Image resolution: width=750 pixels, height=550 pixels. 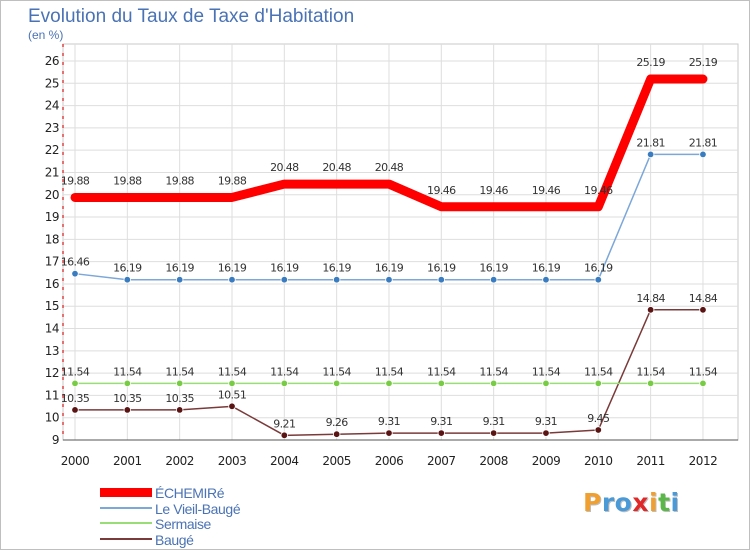 I want to click on x-tick-label: 2009, so click(x=546, y=461).